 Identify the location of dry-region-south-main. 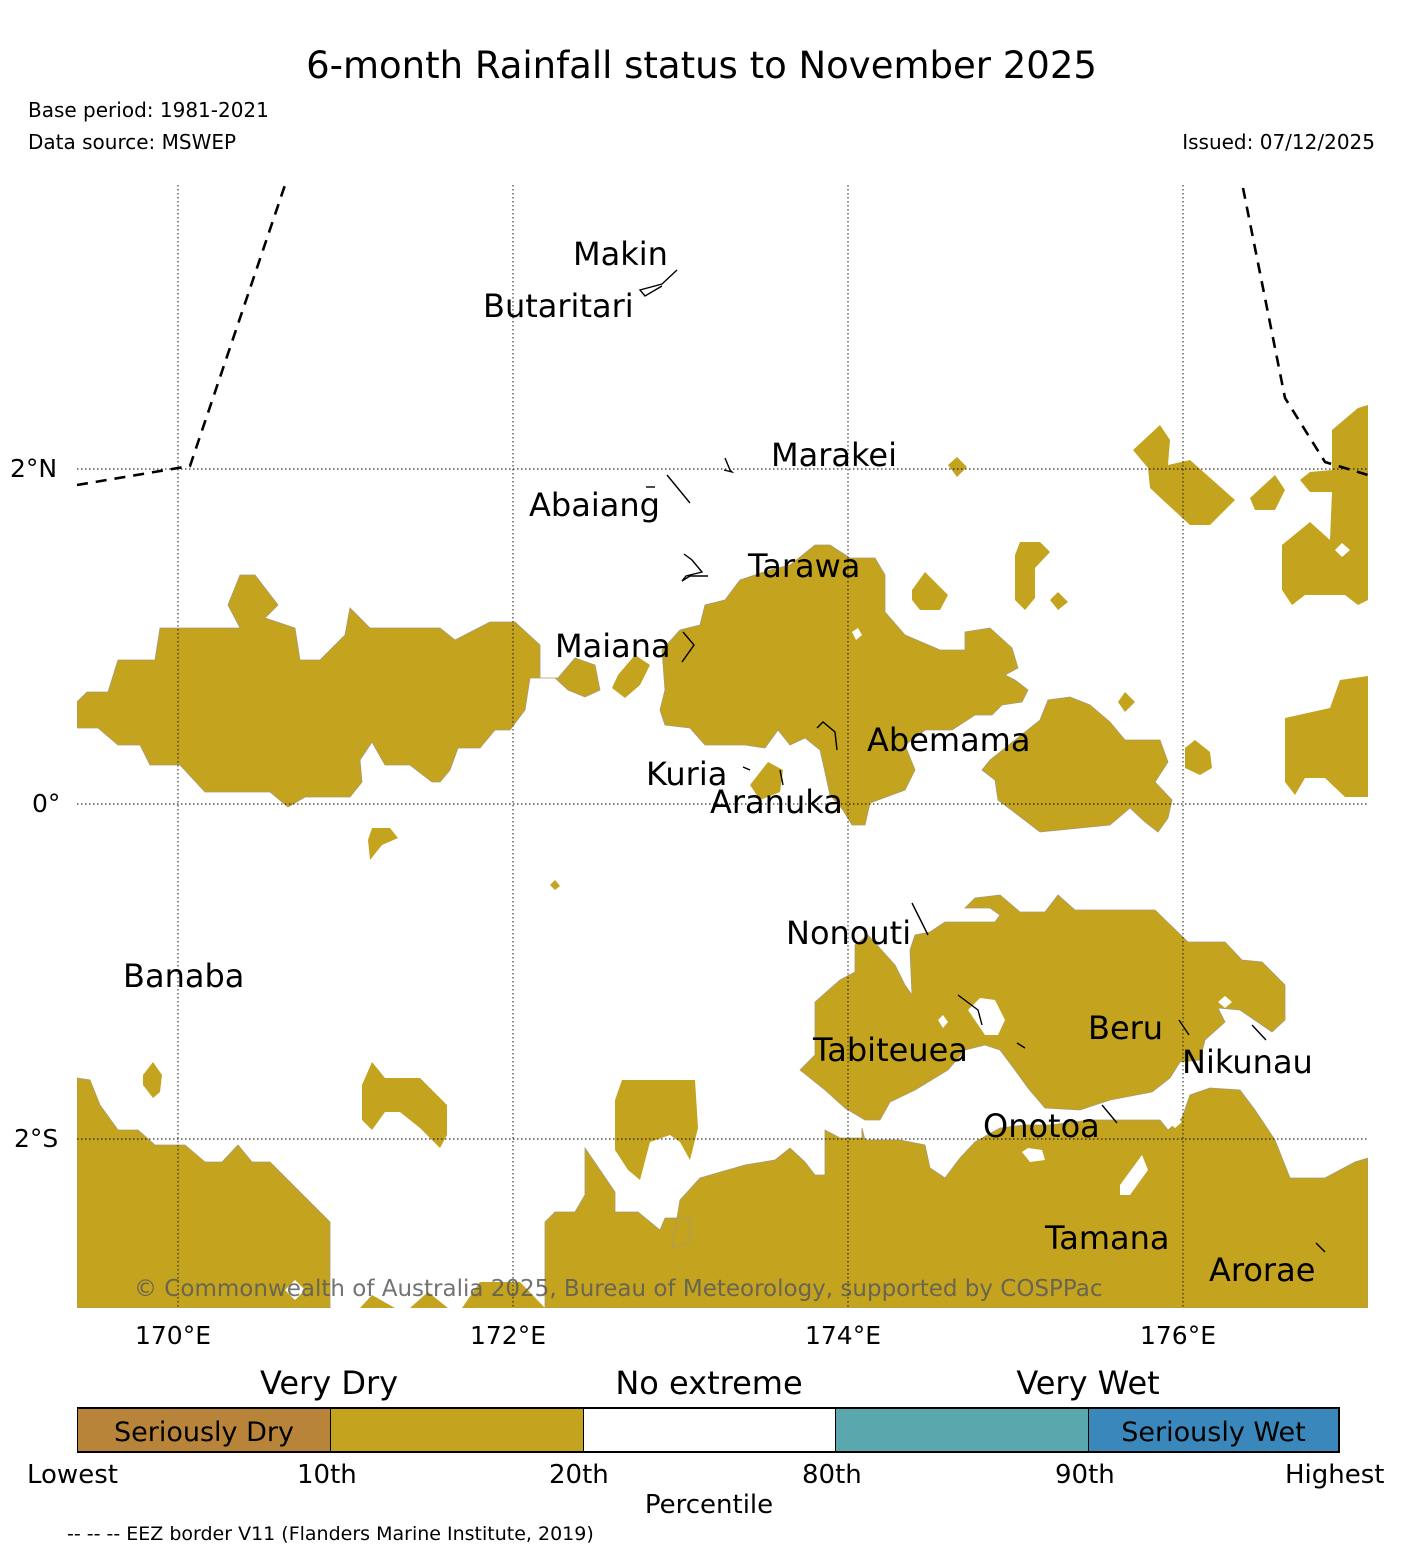
(956, 1197).